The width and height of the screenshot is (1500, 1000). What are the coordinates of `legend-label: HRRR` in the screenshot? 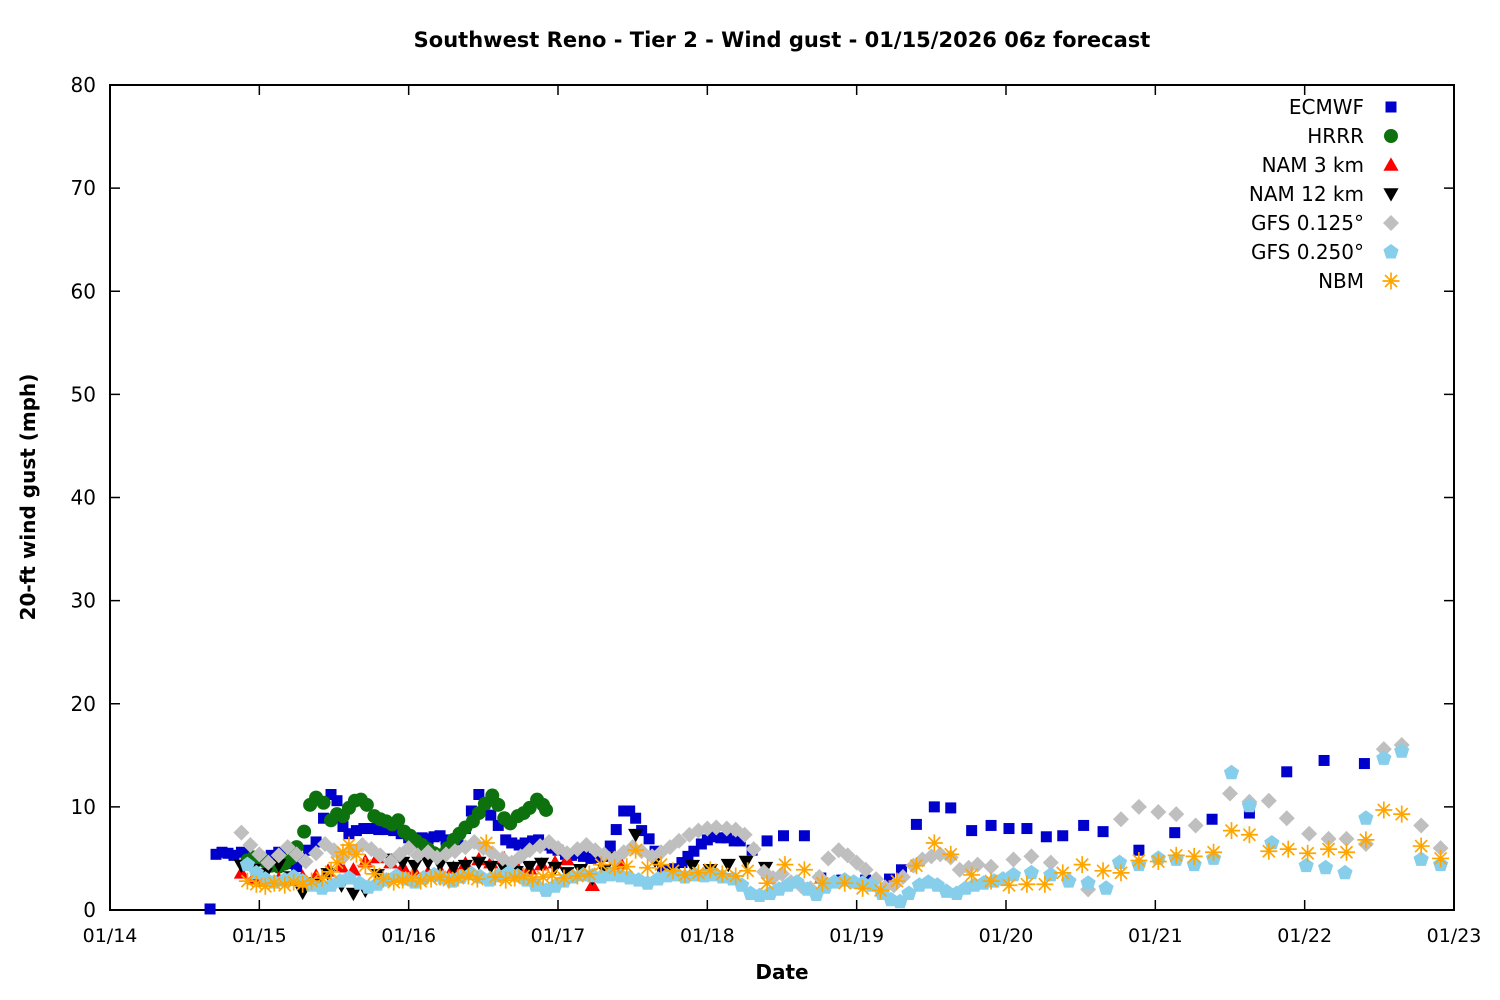 It's located at (1335, 136).